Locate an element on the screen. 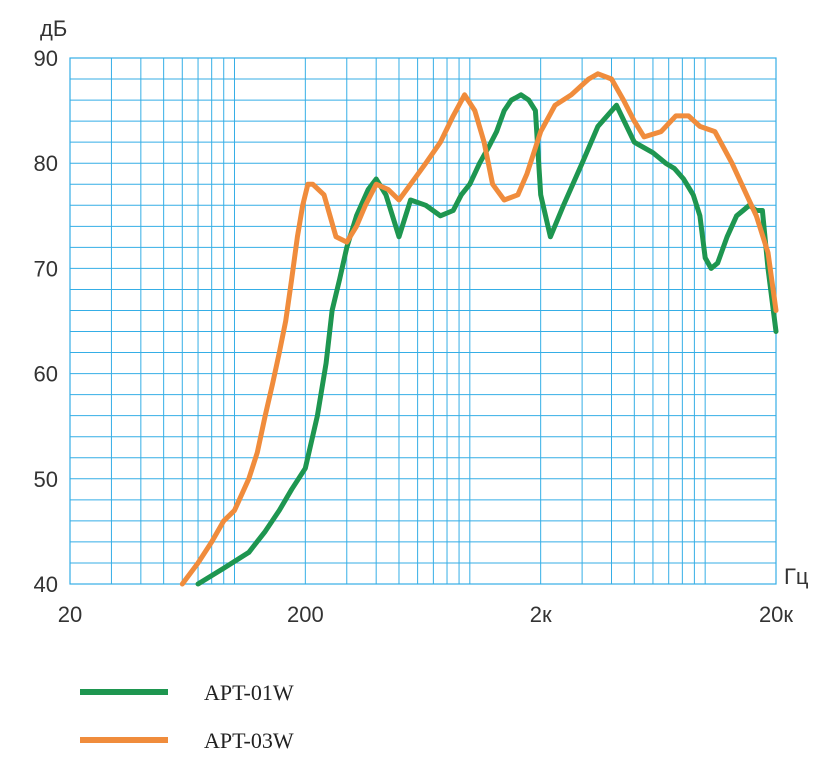 The width and height of the screenshot is (824, 760). x-tick-label: 20 is located at coordinates (70, 614).